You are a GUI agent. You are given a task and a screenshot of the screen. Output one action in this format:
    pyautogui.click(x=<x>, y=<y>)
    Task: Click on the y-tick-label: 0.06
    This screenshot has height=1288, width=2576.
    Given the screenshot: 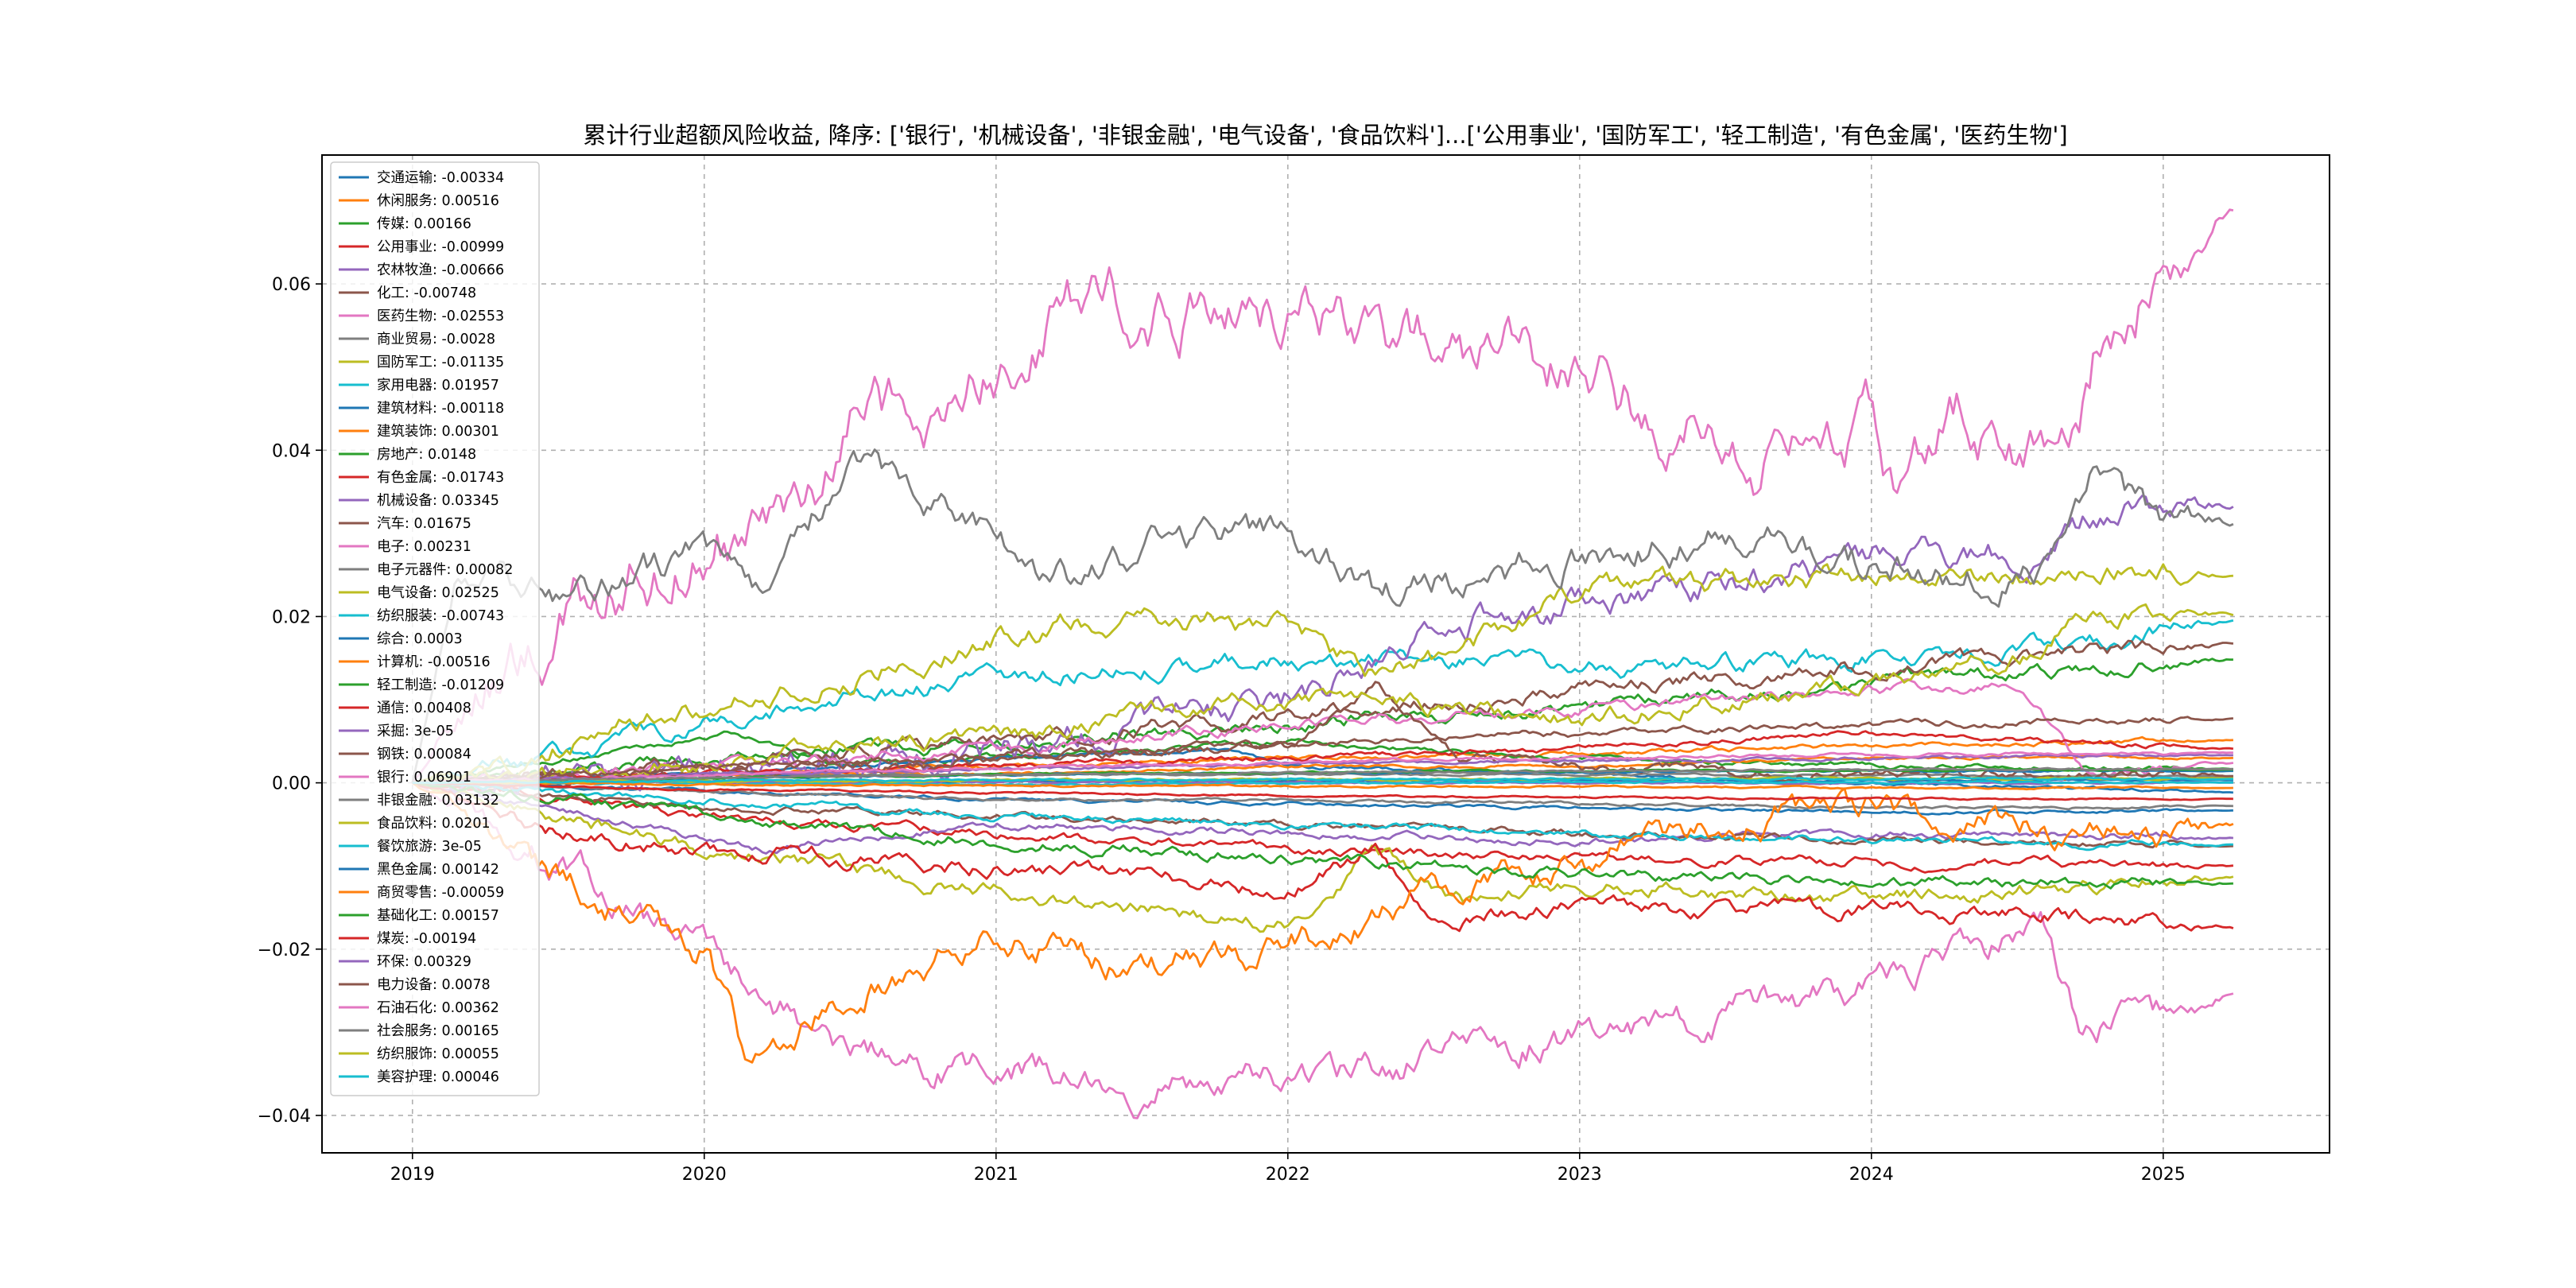 What is the action you would take?
    pyautogui.click(x=292, y=285)
    